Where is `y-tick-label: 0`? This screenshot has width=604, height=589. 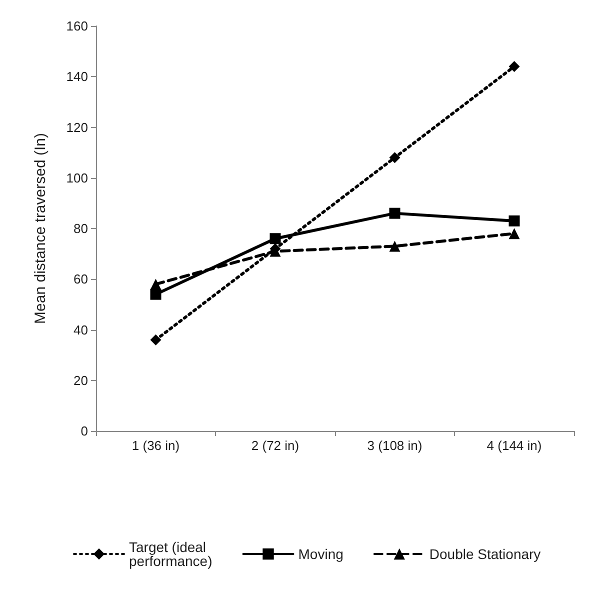
y-tick-label: 0 is located at coordinates (84, 431).